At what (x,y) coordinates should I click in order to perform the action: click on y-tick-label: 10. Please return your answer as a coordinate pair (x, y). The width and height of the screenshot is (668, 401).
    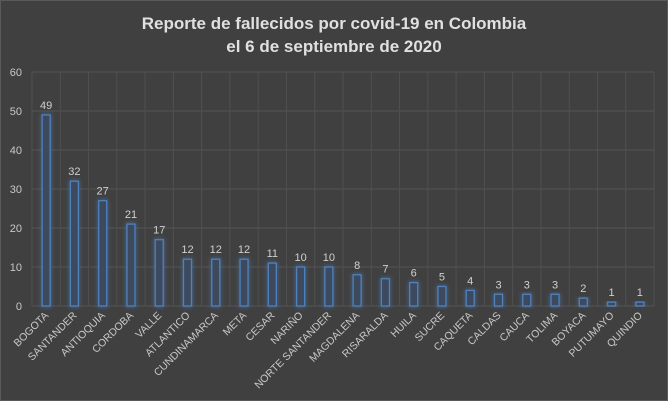
    Looking at the image, I should click on (16, 268).